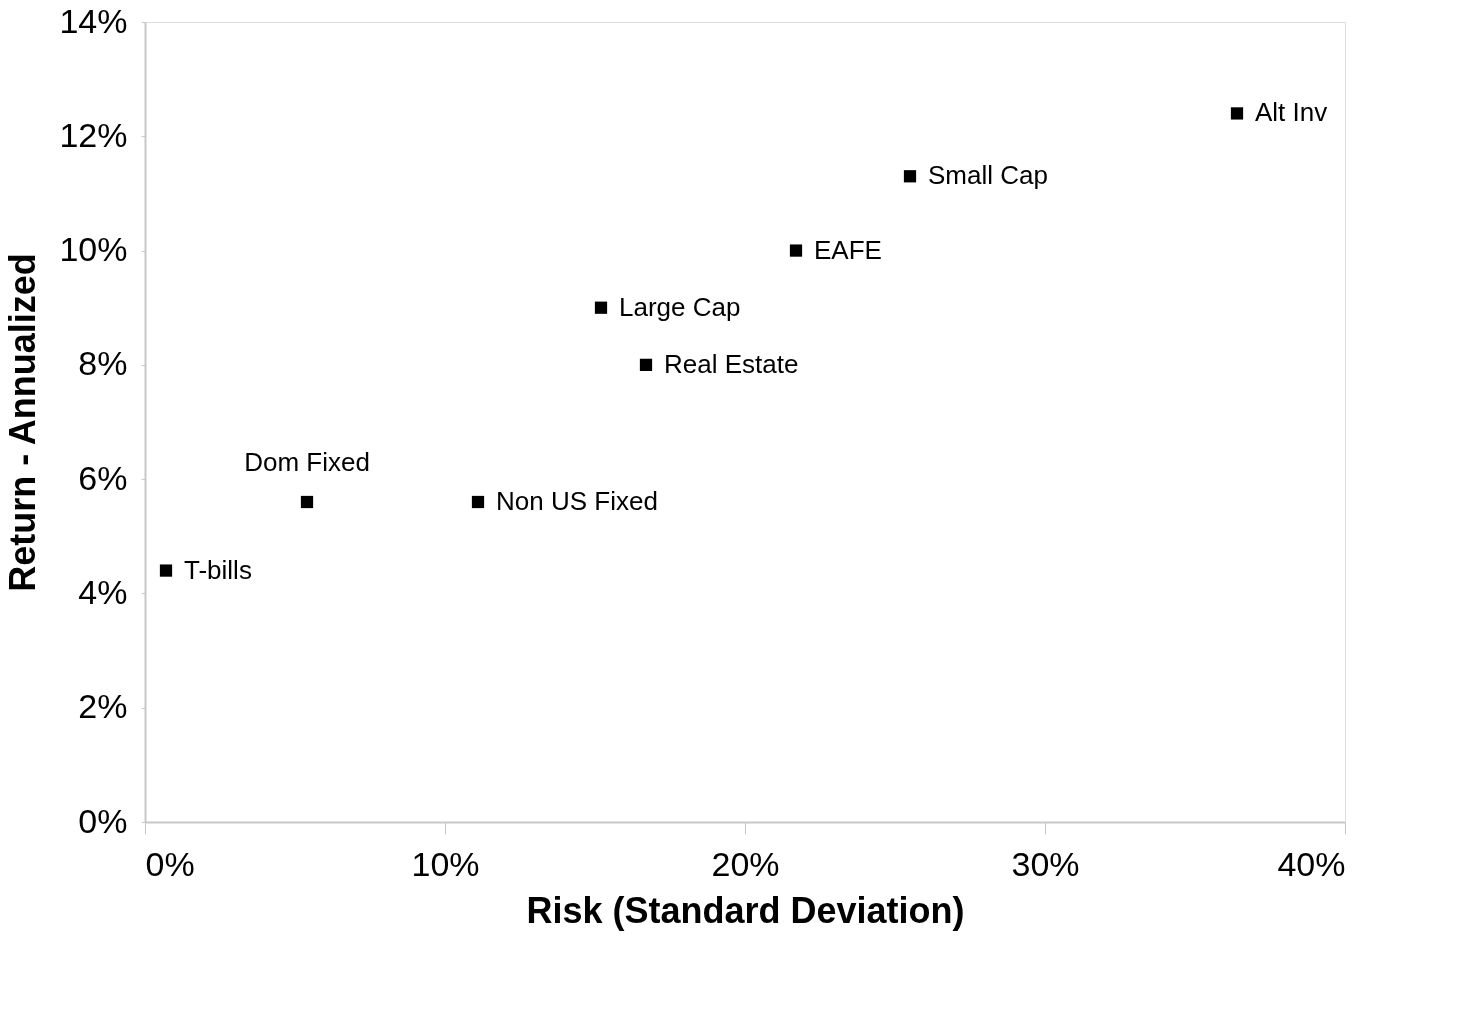 This screenshot has height=1012, width=1480. What do you see at coordinates (731, 363) in the screenshot?
I see `annotation: Real Estate` at bounding box center [731, 363].